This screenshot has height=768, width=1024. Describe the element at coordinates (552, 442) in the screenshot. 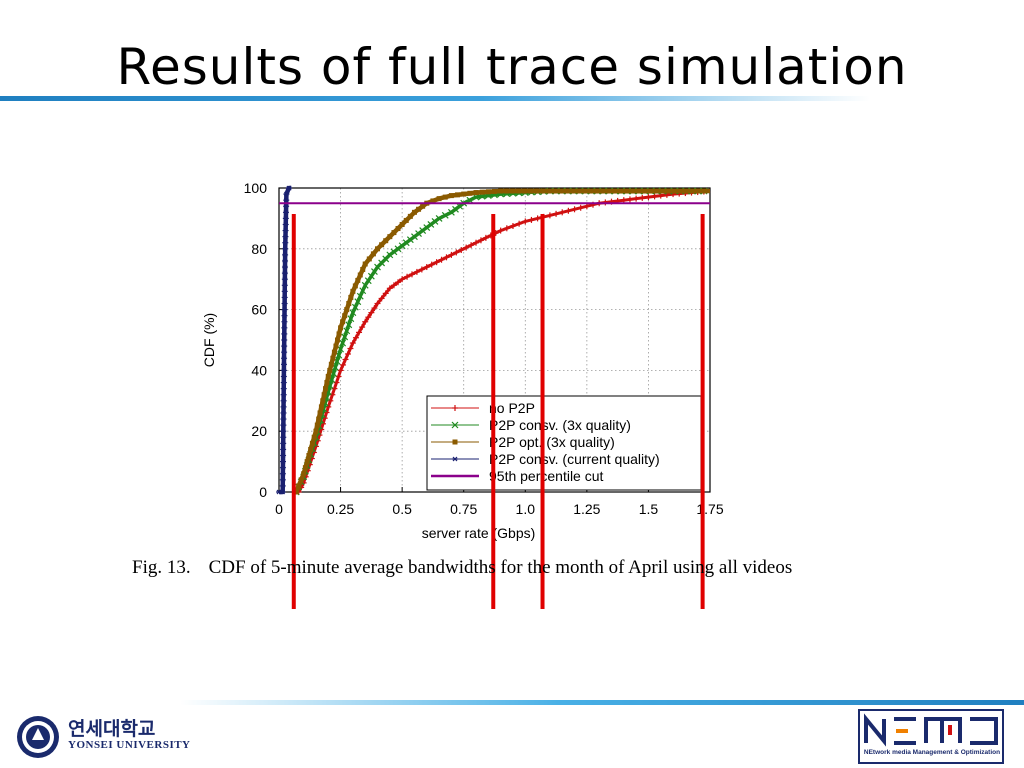

I see `legend-label: P2P opt. (3x quality)` at that location.